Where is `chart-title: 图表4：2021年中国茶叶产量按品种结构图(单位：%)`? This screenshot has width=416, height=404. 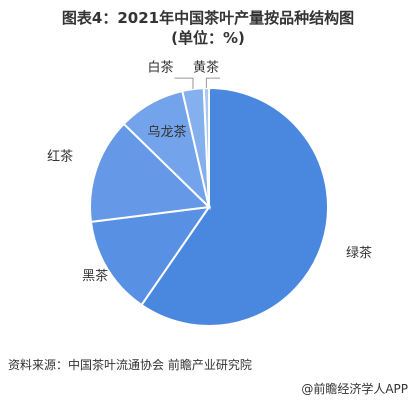 chart-title: 图表4：2021年中国茶叶产量按品种结构图(单位：%) is located at coordinates (208, 28).